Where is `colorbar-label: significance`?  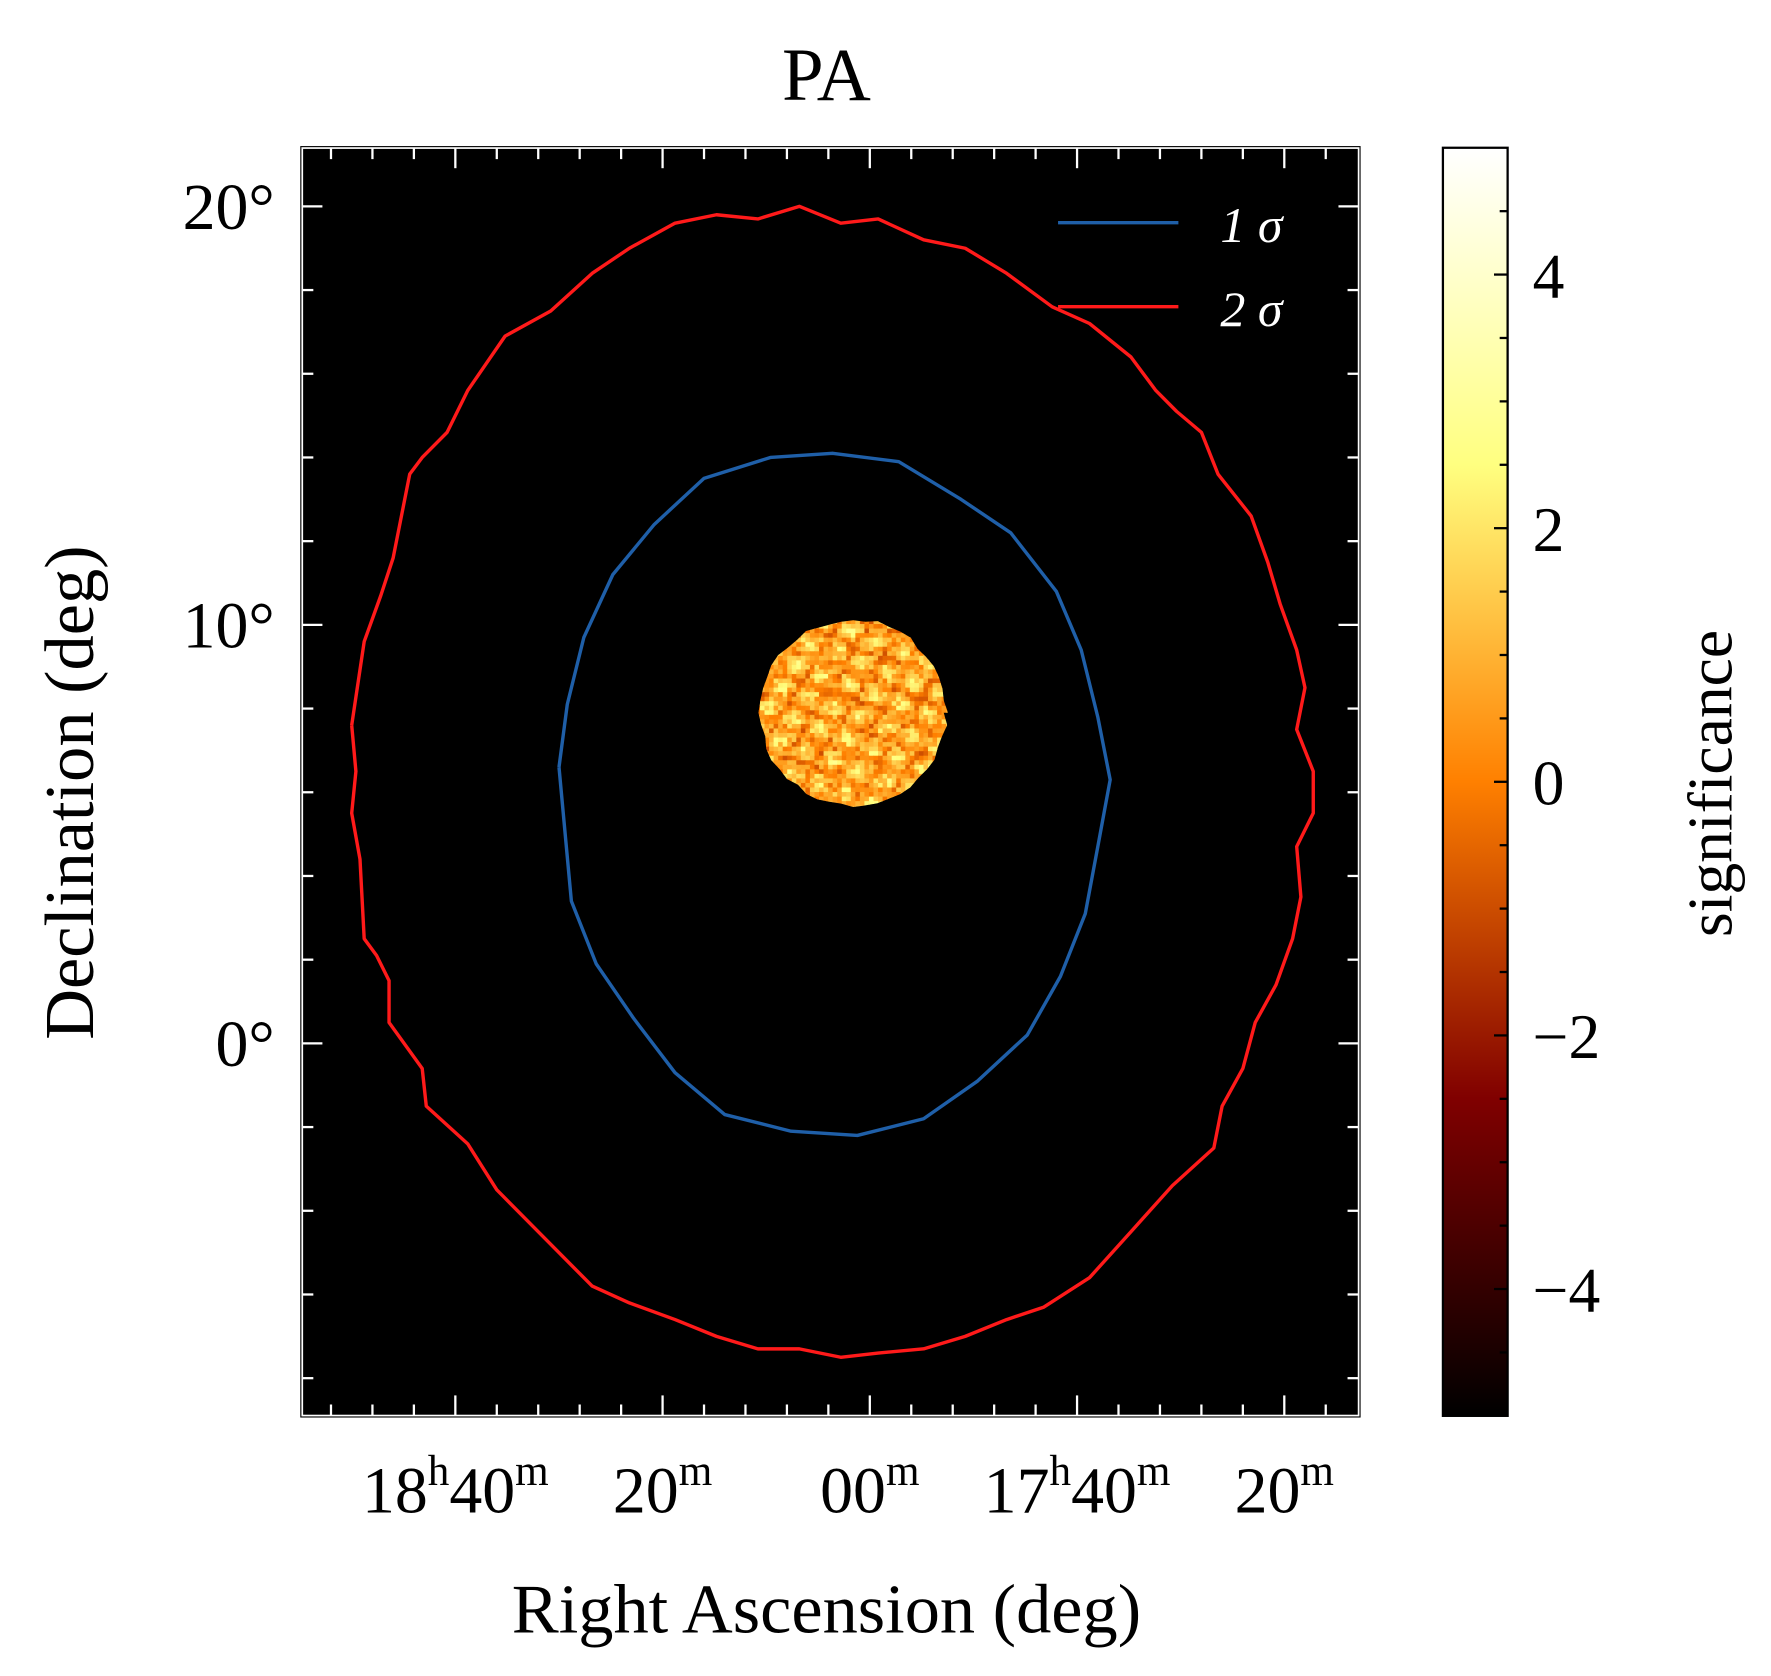
colorbar-label: significance is located at coordinates (1709, 783).